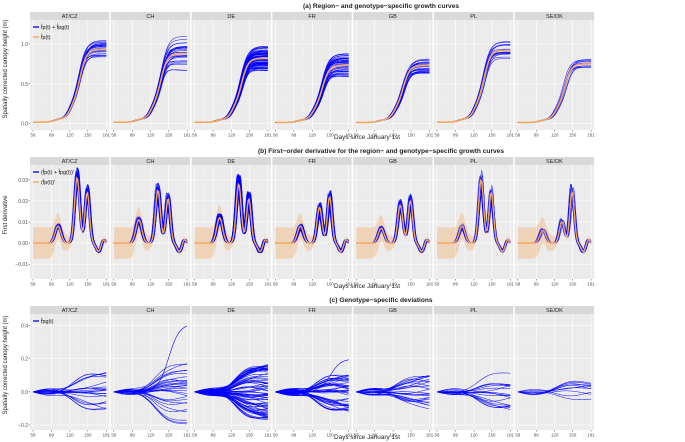  I want to click on y-tick-label: 0.02, so click(23, 202).